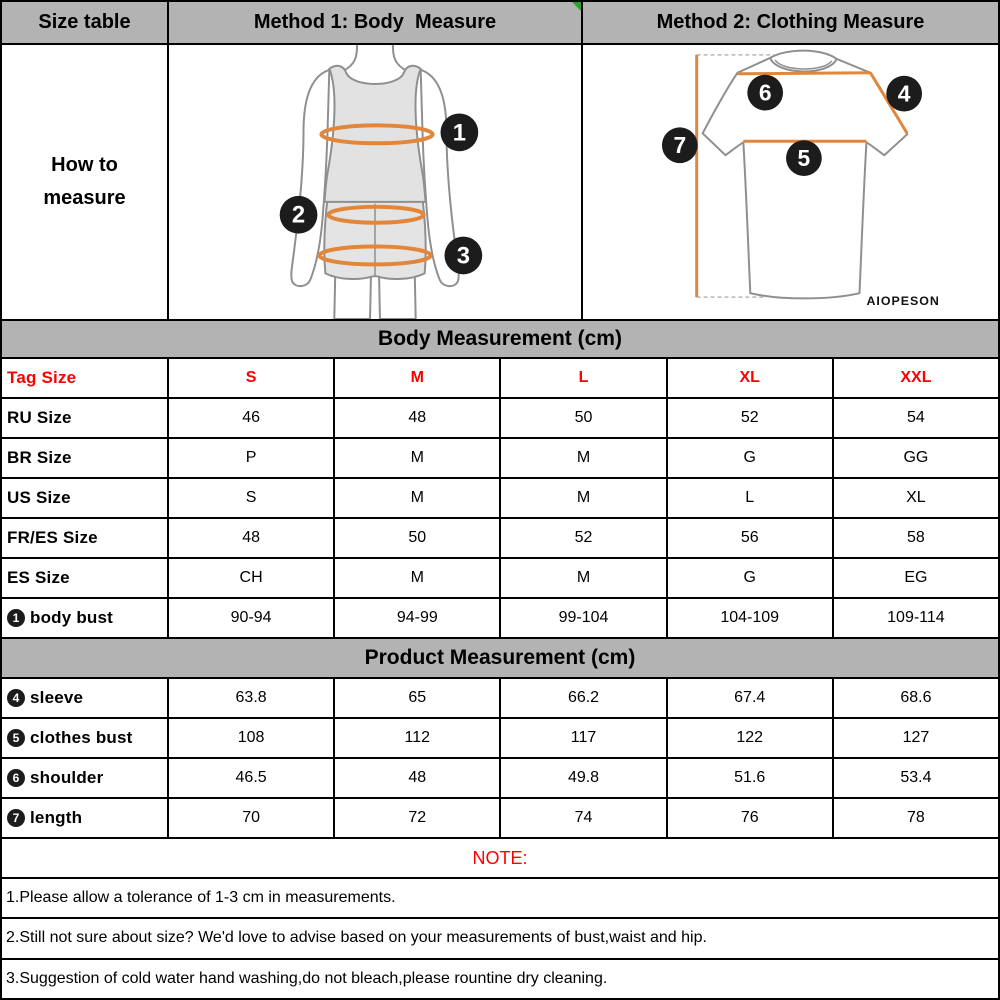 The image size is (1000, 1000). I want to click on table-cell: 117, so click(584, 738).